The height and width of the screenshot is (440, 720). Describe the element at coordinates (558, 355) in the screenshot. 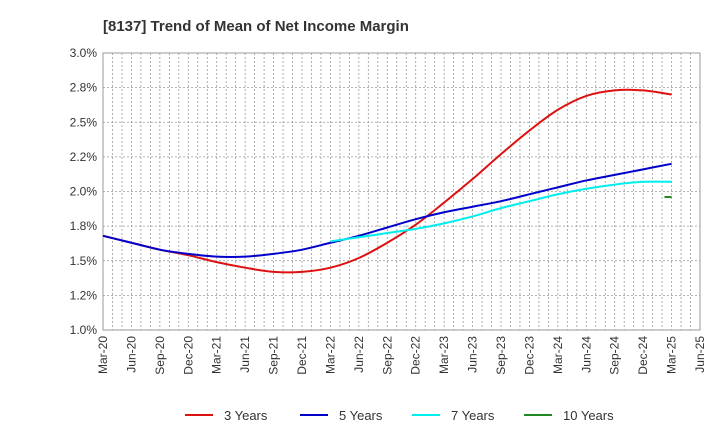

I see `x-tick-label: Mar-24` at that location.